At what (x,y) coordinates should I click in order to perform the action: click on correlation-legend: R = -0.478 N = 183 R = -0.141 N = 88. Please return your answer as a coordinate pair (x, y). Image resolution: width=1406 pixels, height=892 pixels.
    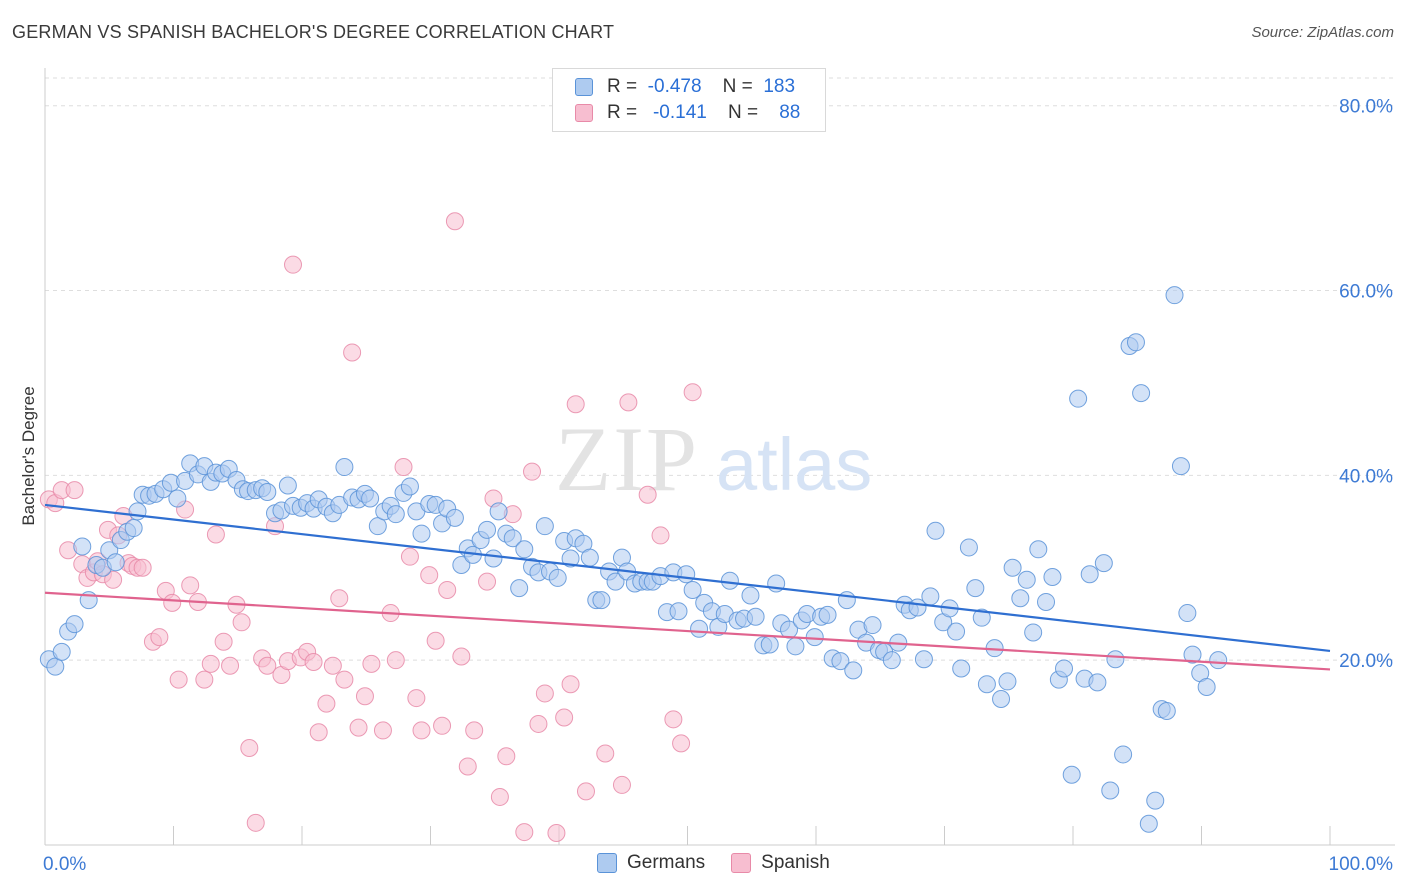
    Looking at the image, I should click on (689, 100).